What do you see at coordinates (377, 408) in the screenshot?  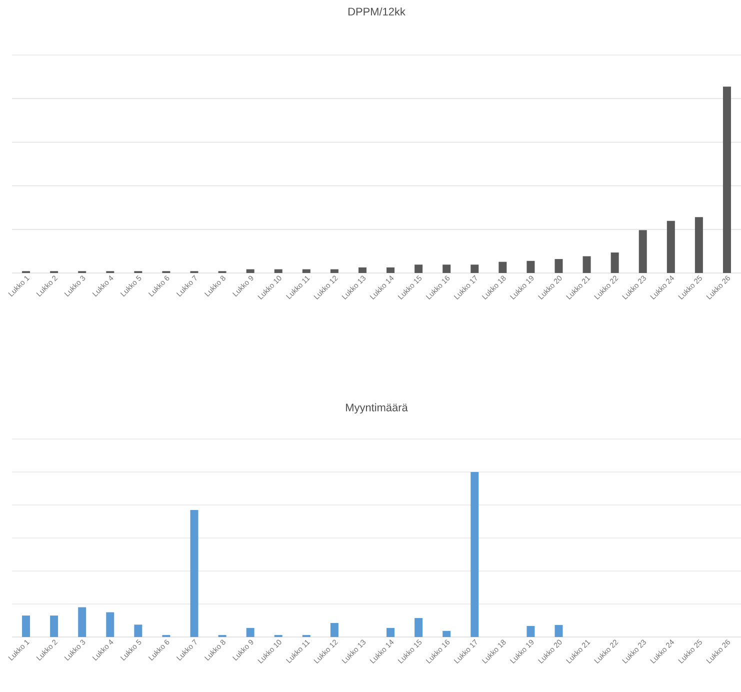 I see `chart-title: Myyntimäärä` at bounding box center [377, 408].